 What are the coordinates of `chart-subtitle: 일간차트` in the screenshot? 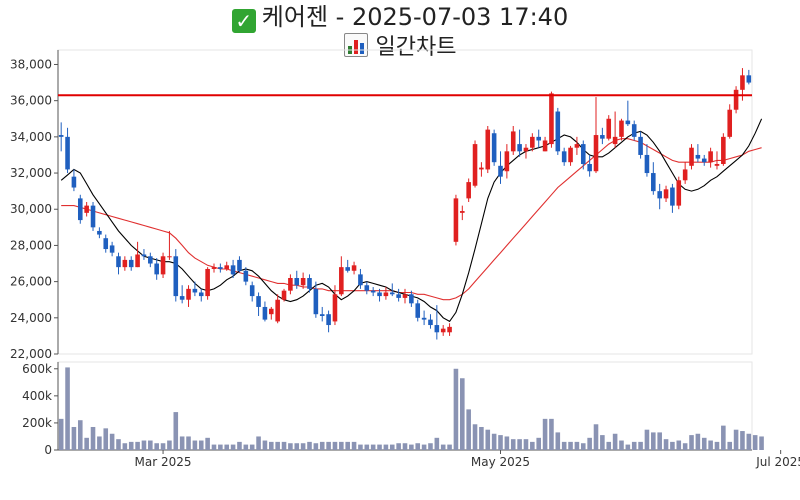 It's located at (400, 48).